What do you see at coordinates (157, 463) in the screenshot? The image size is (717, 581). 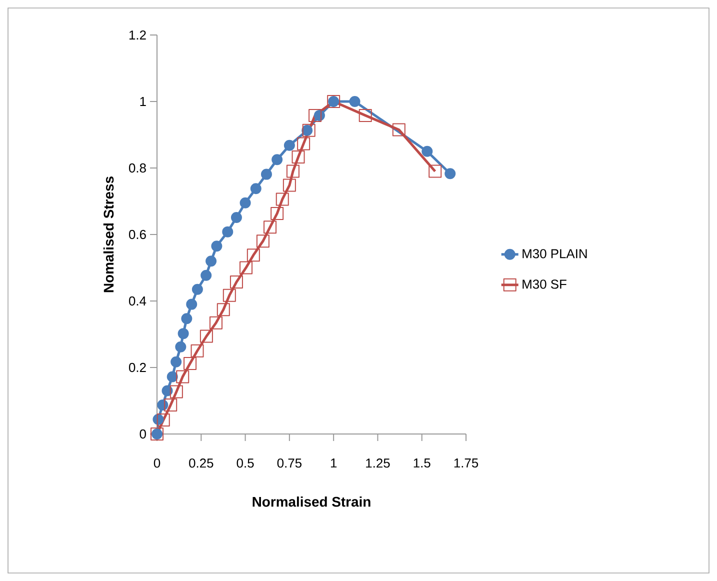 I see `x-tick-label: 0` at bounding box center [157, 463].